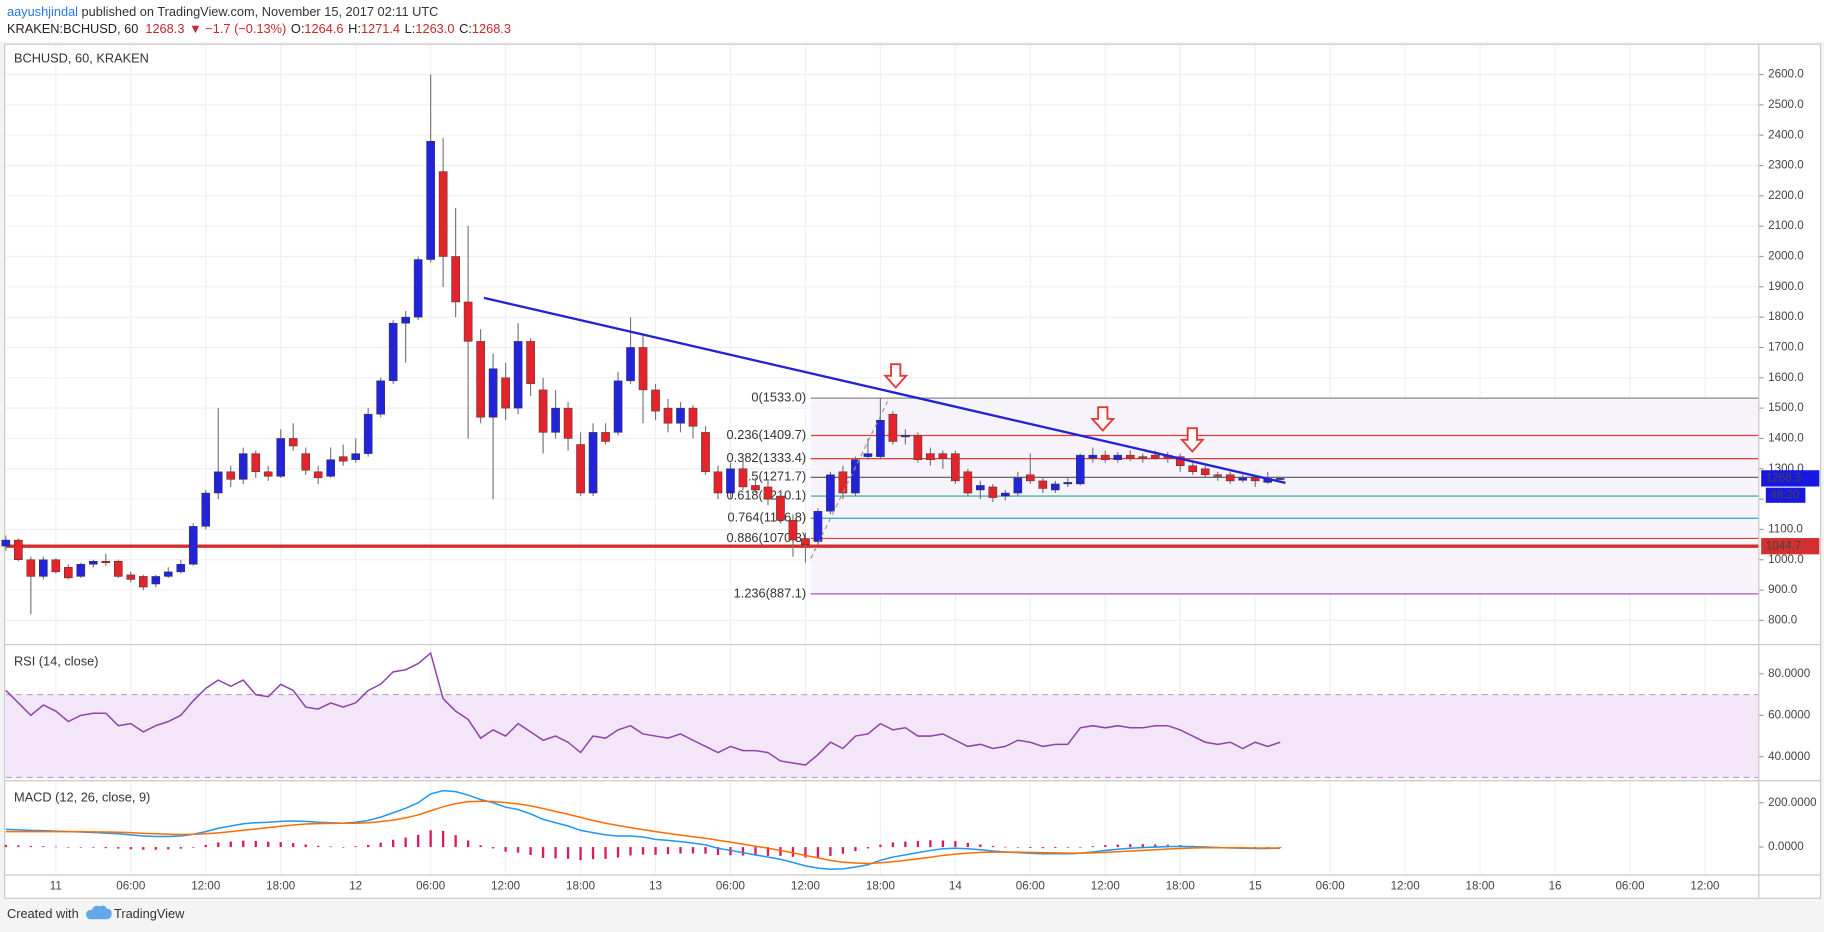 The image size is (1824, 932). What do you see at coordinates (1786, 225) in the screenshot?
I see `y-tick-label: 2100.0` at bounding box center [1786, 225].